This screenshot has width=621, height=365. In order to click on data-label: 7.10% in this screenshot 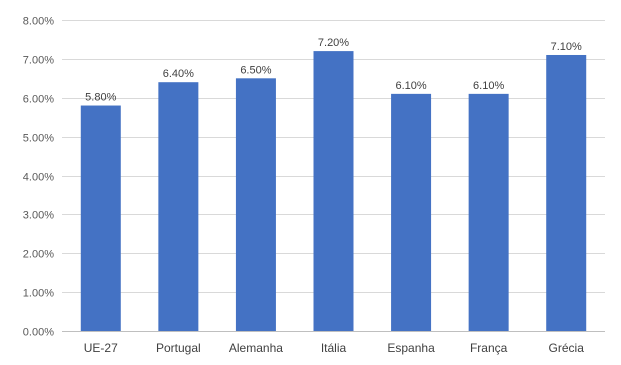, I will do `click(566, 47)`.